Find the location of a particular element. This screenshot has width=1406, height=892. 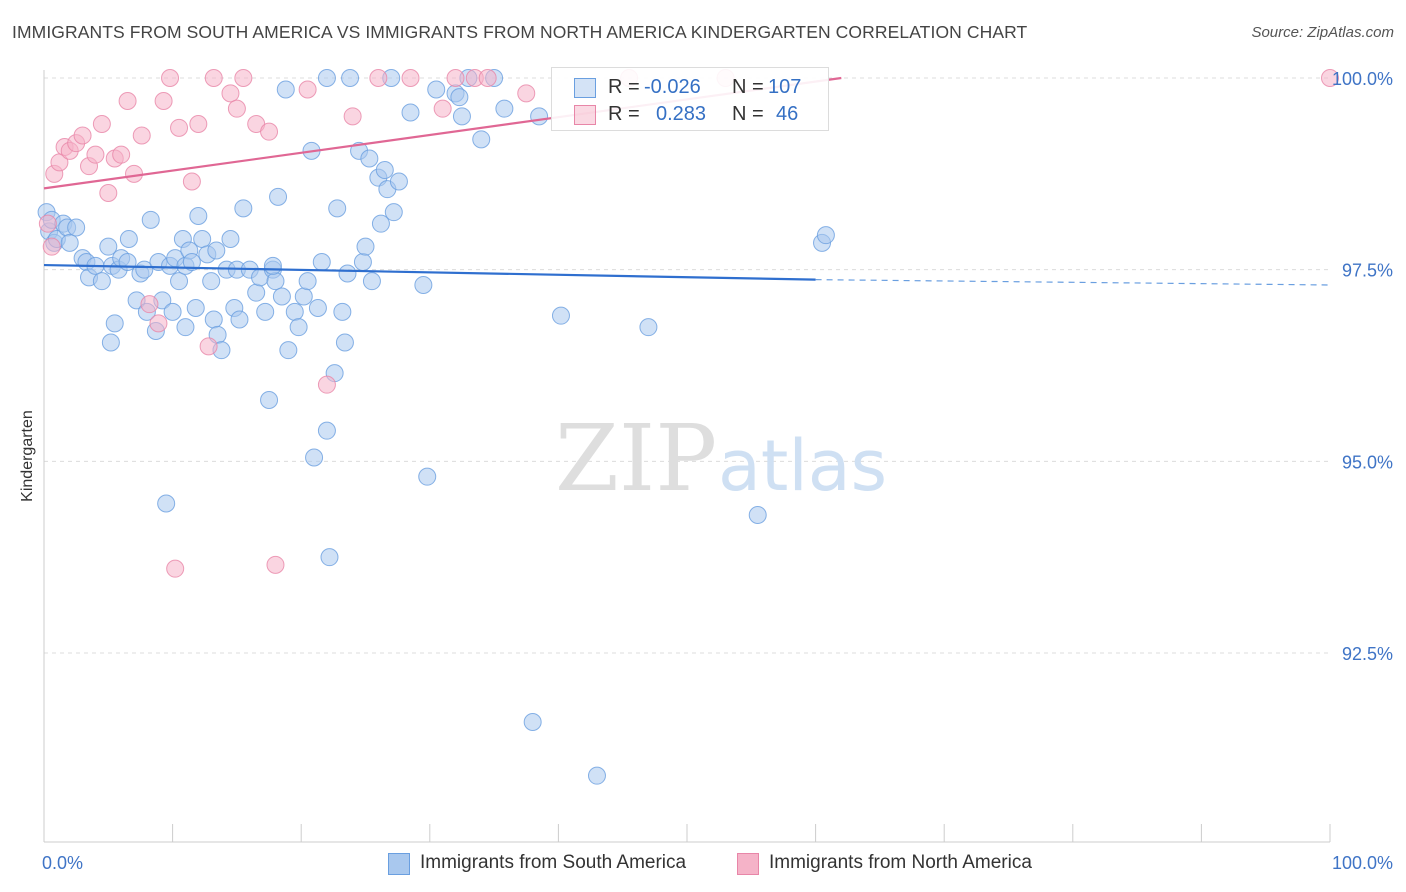

legend-swatch-north-america is located at coordinates (748, 864).